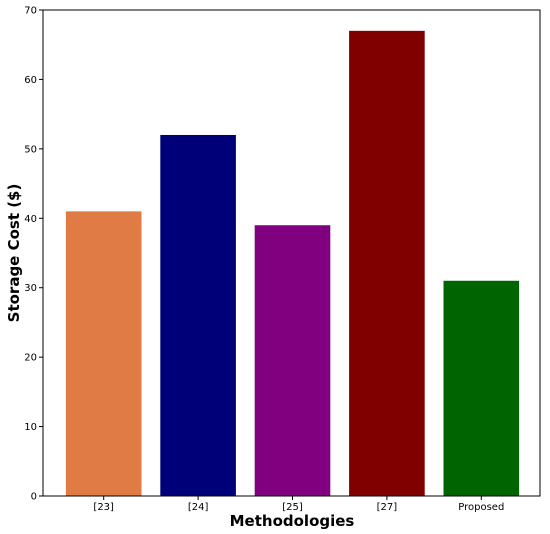 This screenshot has width=550, height=534. What do you see at coordinates (30, 80) in the screenshot?
I see `y-tick-label: 60` at bounding box center [30, 80].